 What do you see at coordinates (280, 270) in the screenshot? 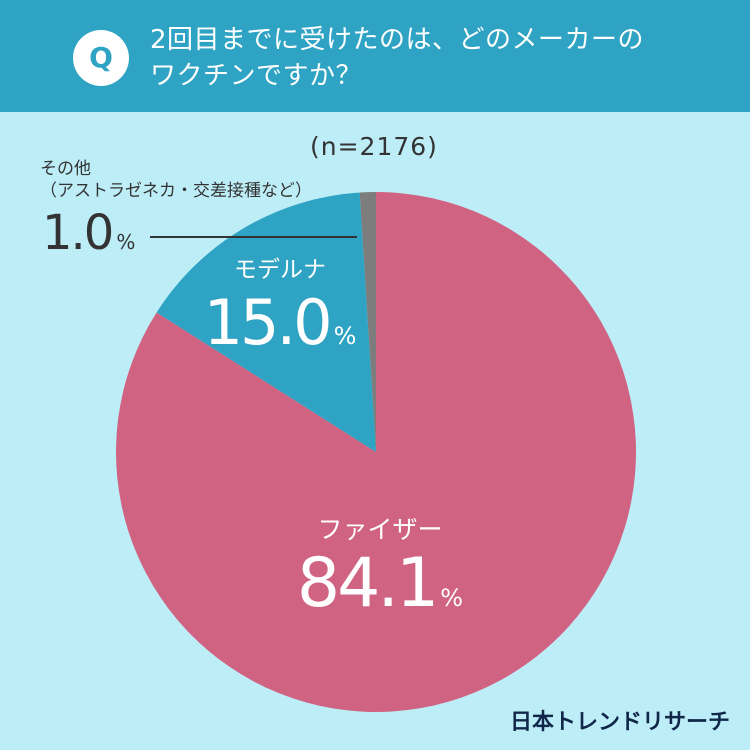
I see `moderna-label: モデルナ` at bounding box center [280, 270].